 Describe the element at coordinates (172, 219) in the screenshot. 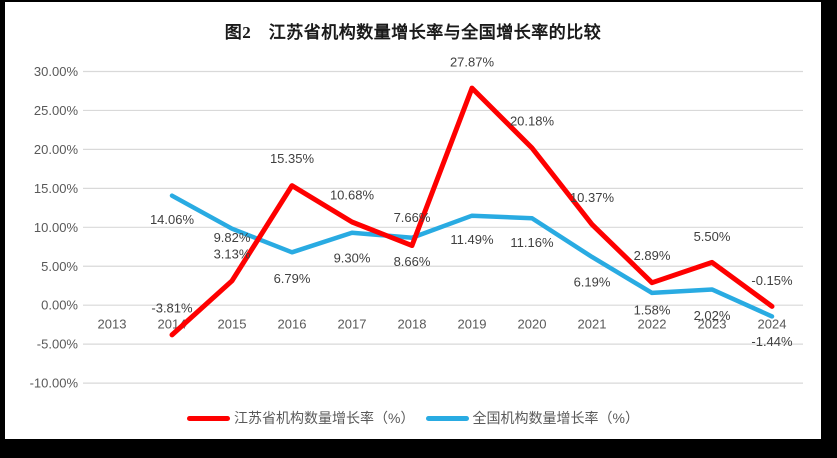

I see `data-label: 14.06%` at that location.